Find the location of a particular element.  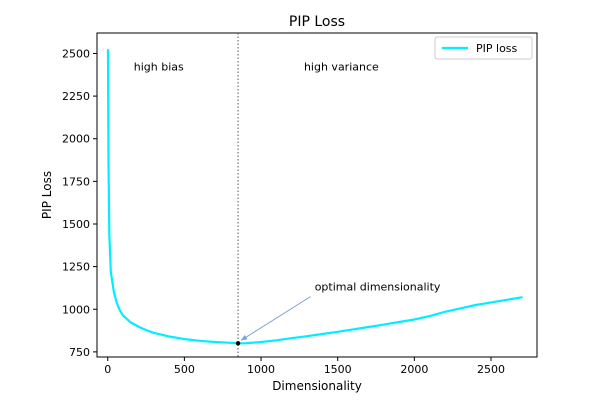

chart-title: PIP Loss is located at coordinates (317, 22).